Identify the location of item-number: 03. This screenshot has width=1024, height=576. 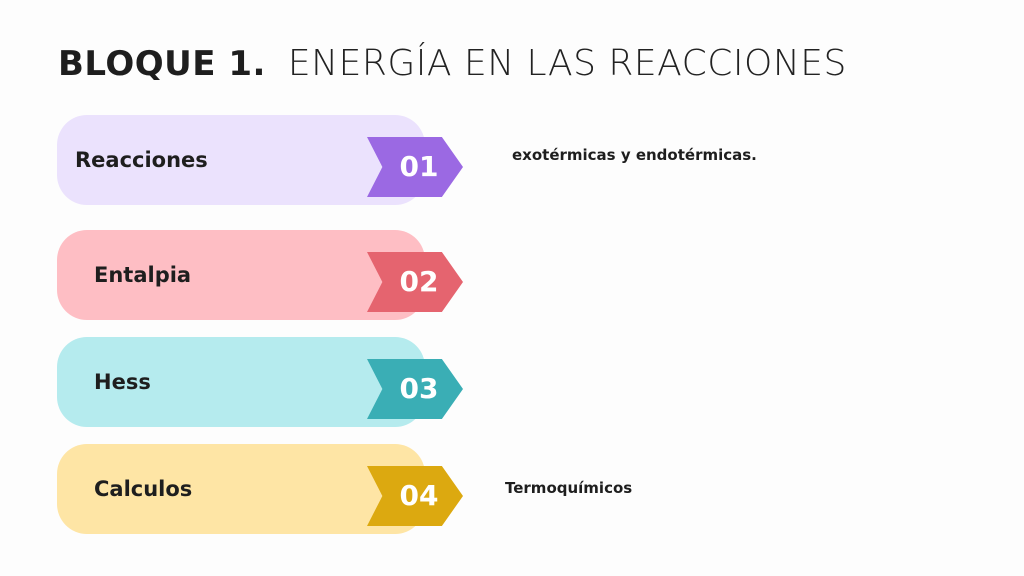
(419, 388).